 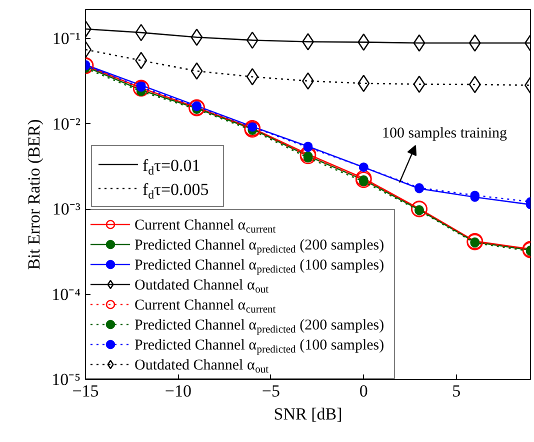 What do you see at coordinates (178, 391) in the screenshot?
I see `x-tick-label: −10` at bounding box center [178, 391].